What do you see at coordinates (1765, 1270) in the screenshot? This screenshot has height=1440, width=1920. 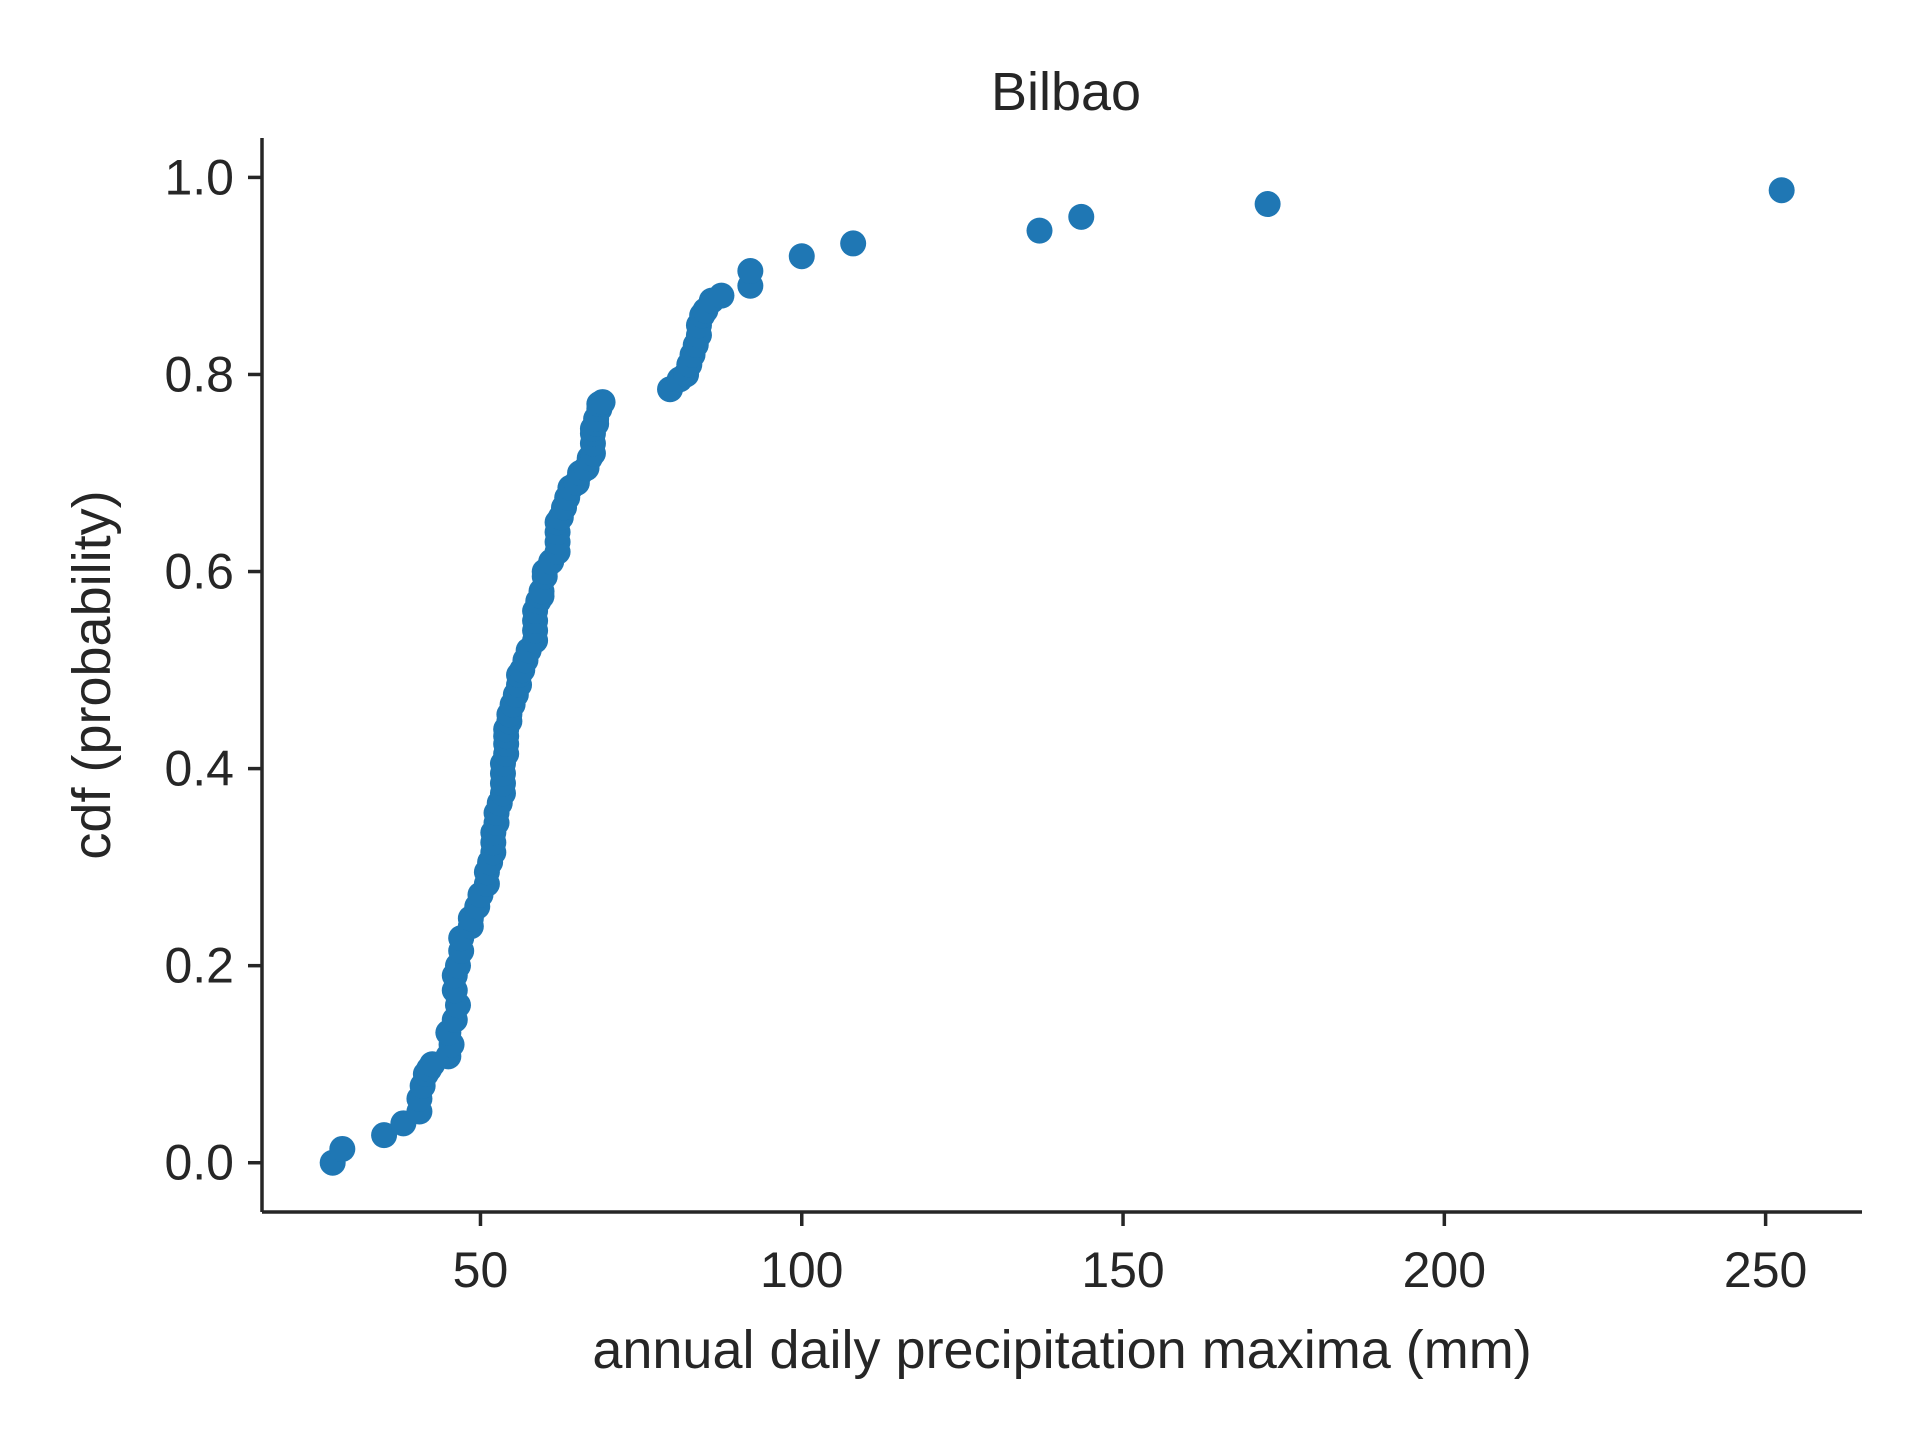 I see `x-tick-label: 250` at bounding box center [1765, 1270].